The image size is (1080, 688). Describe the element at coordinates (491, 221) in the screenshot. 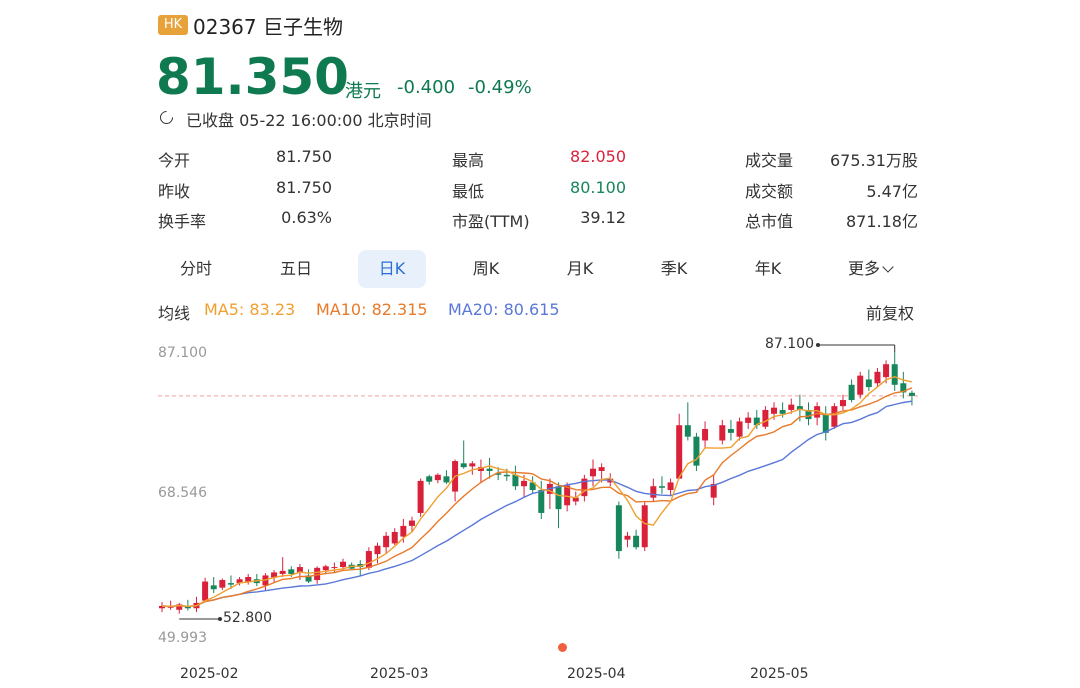

I see `quote-label-pe: 市盈(TTM)` at that location.